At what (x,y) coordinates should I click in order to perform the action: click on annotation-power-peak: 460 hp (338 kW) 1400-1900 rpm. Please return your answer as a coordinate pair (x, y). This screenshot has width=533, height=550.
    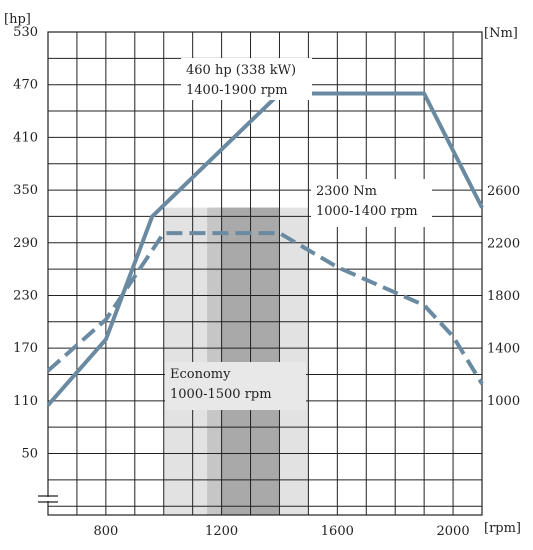
    Looking at the image, I should click on (246, 79).